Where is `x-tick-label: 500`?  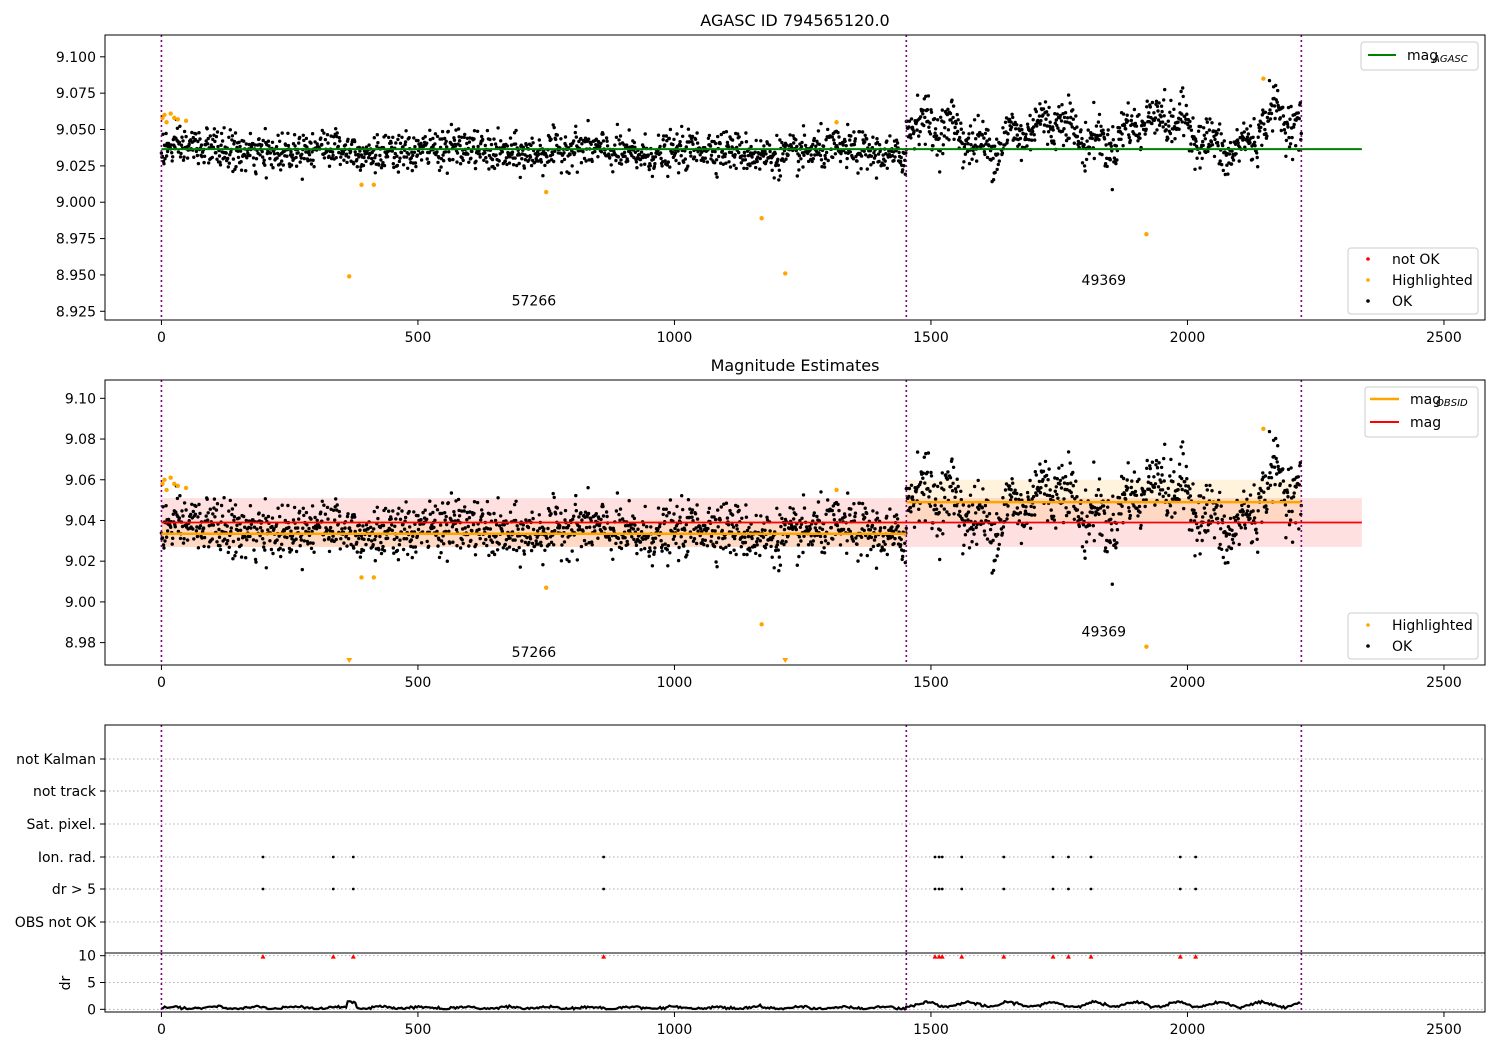
x-tick-label: 500 is located at coordinates (418, 683).